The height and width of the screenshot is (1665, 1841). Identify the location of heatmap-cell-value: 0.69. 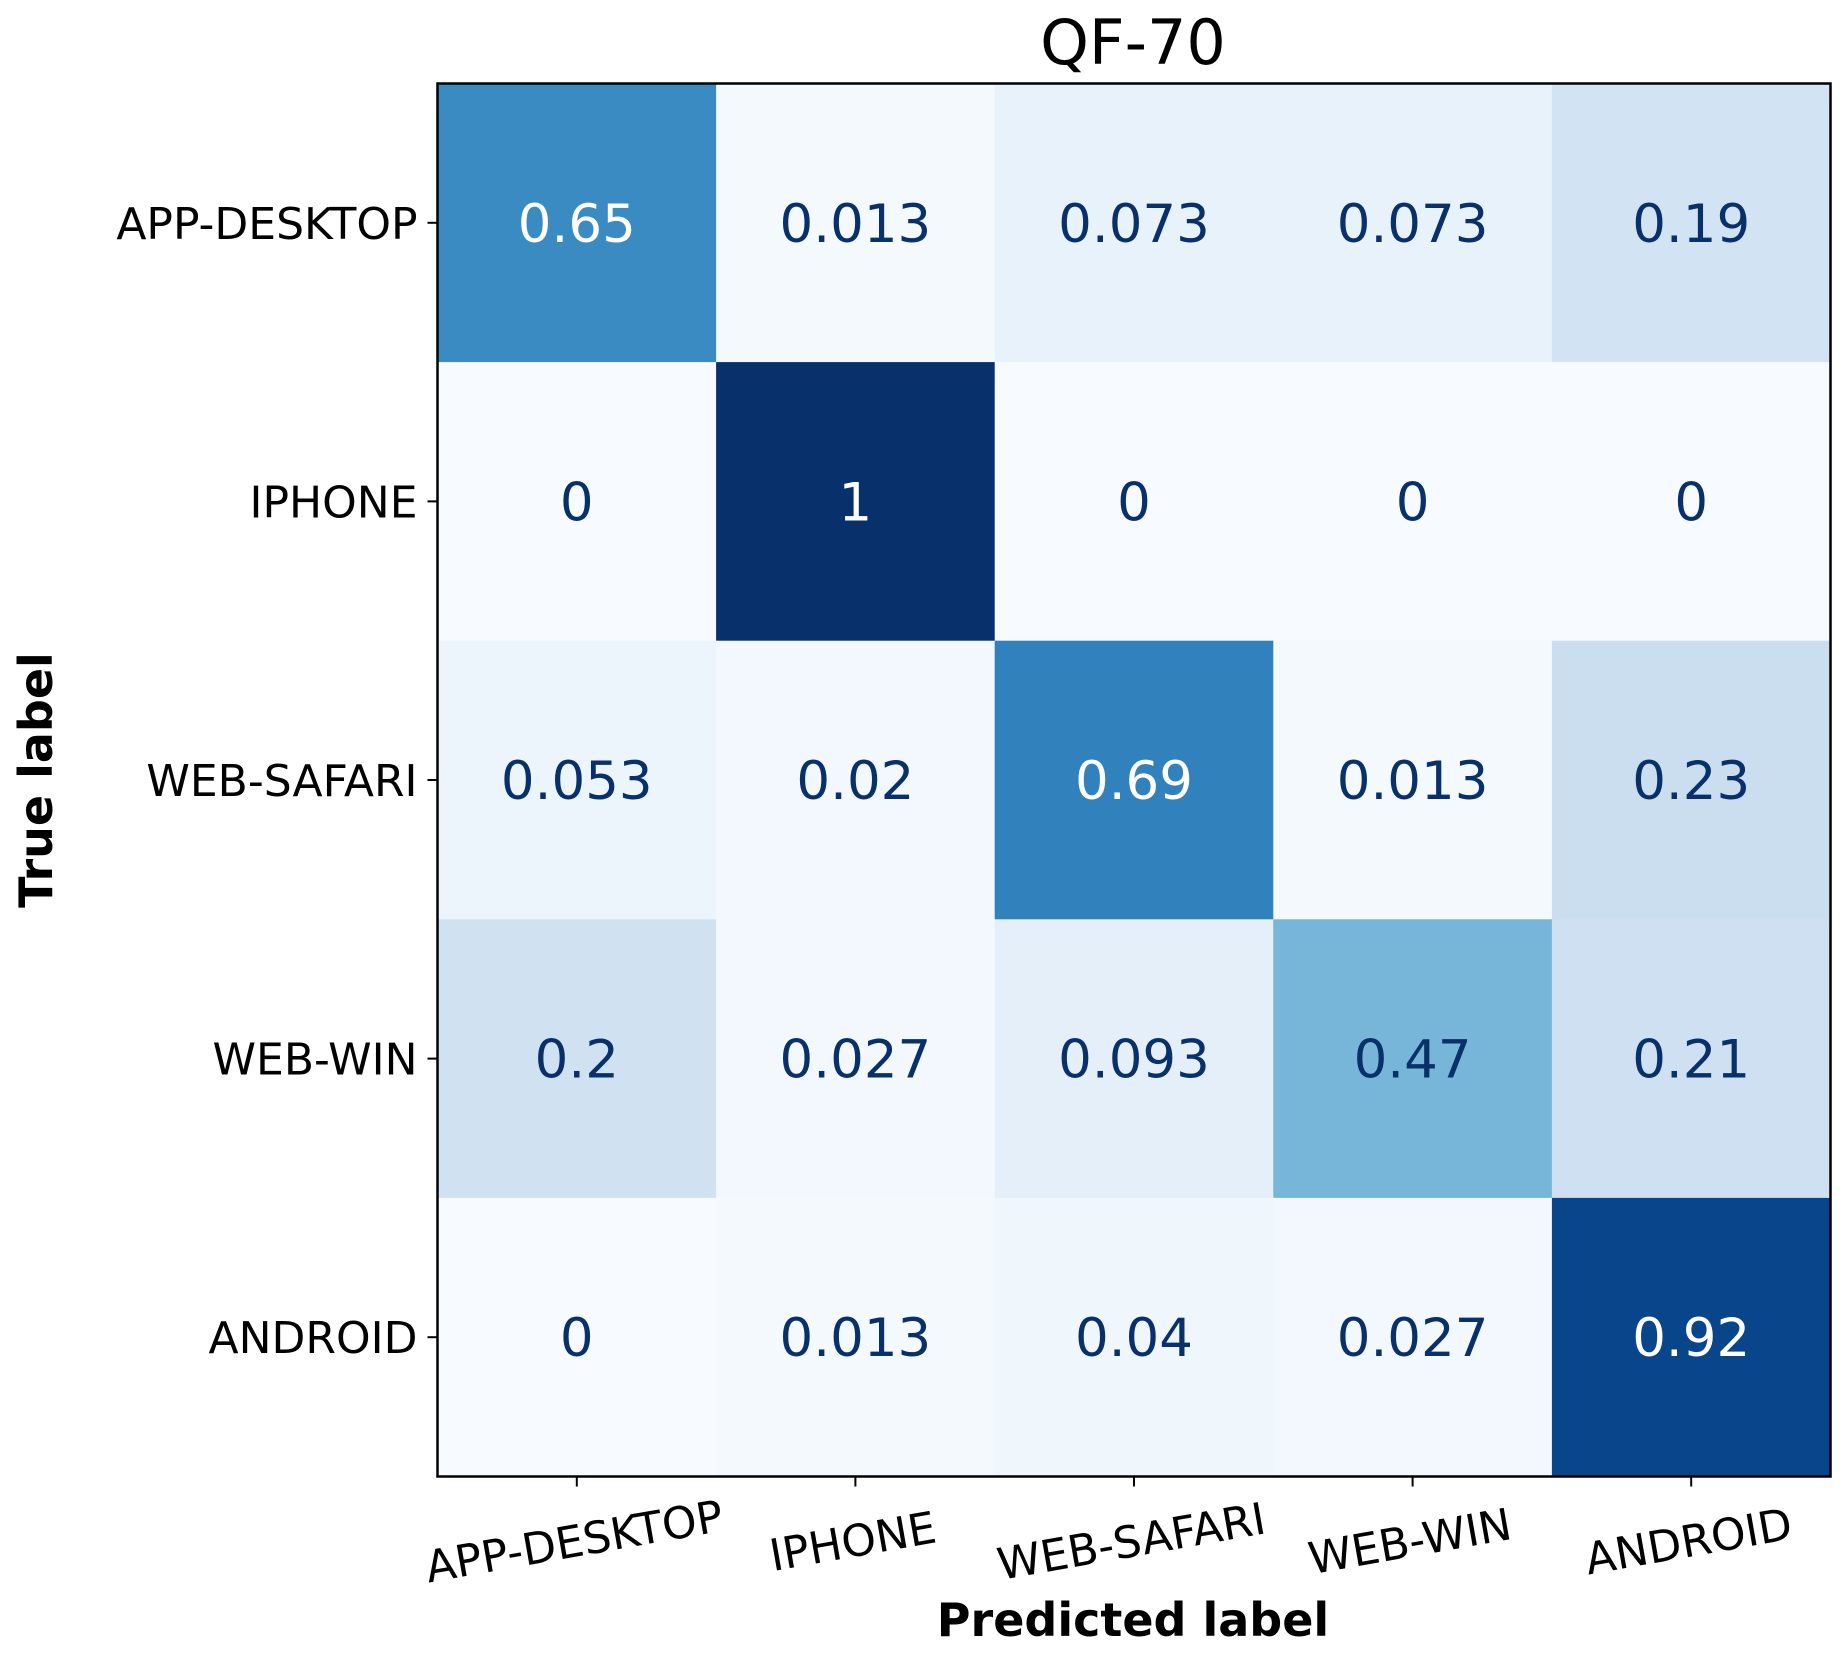
(1134, 781).